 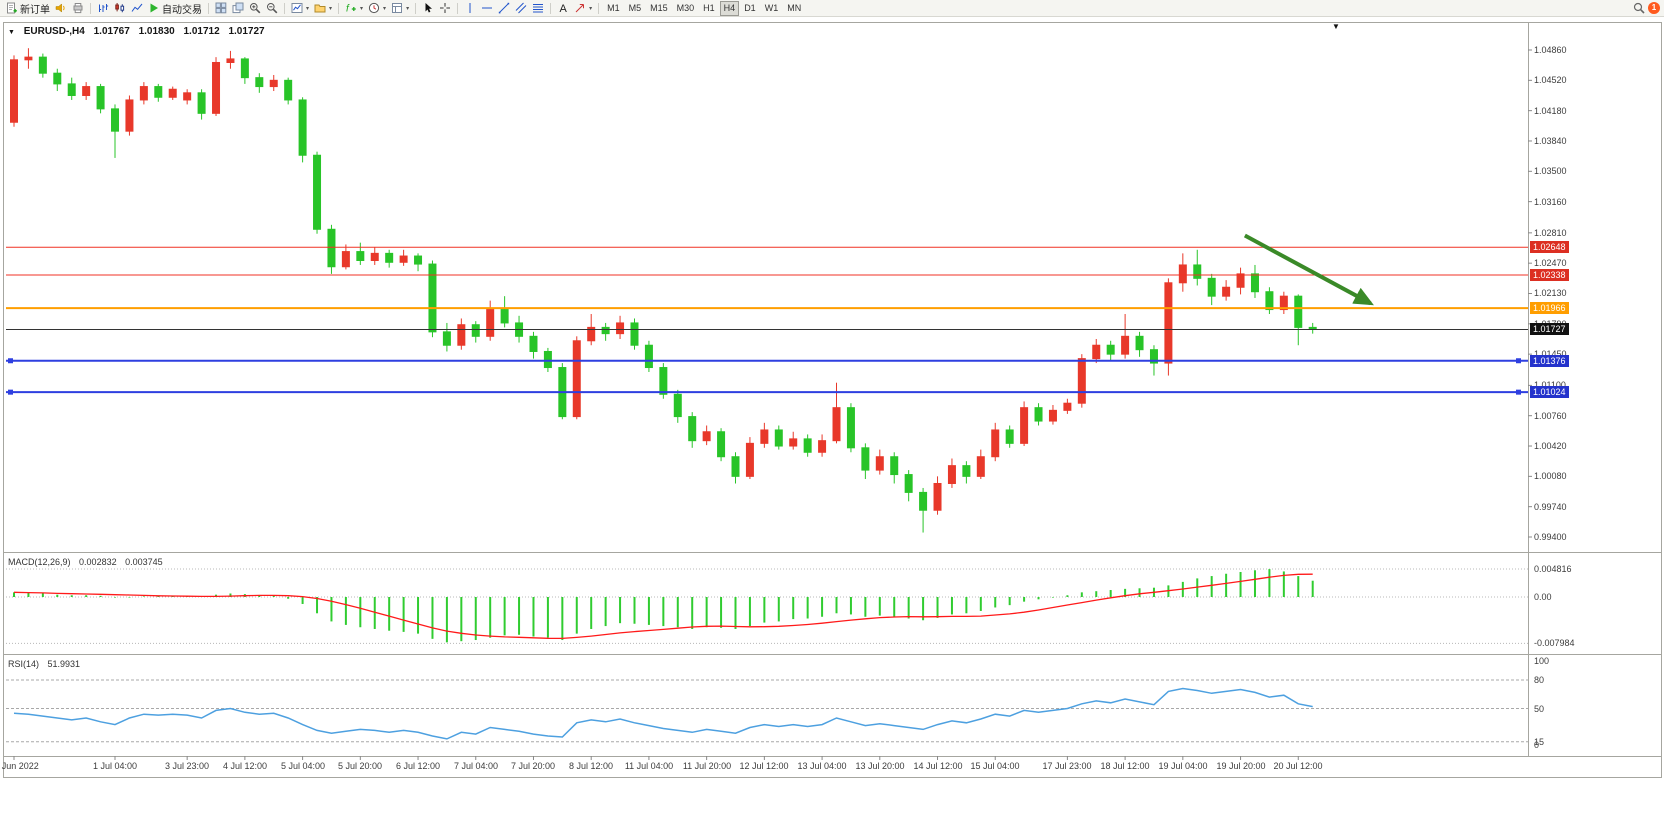 I want to click on trendline-button, so click(x=504, y=8).